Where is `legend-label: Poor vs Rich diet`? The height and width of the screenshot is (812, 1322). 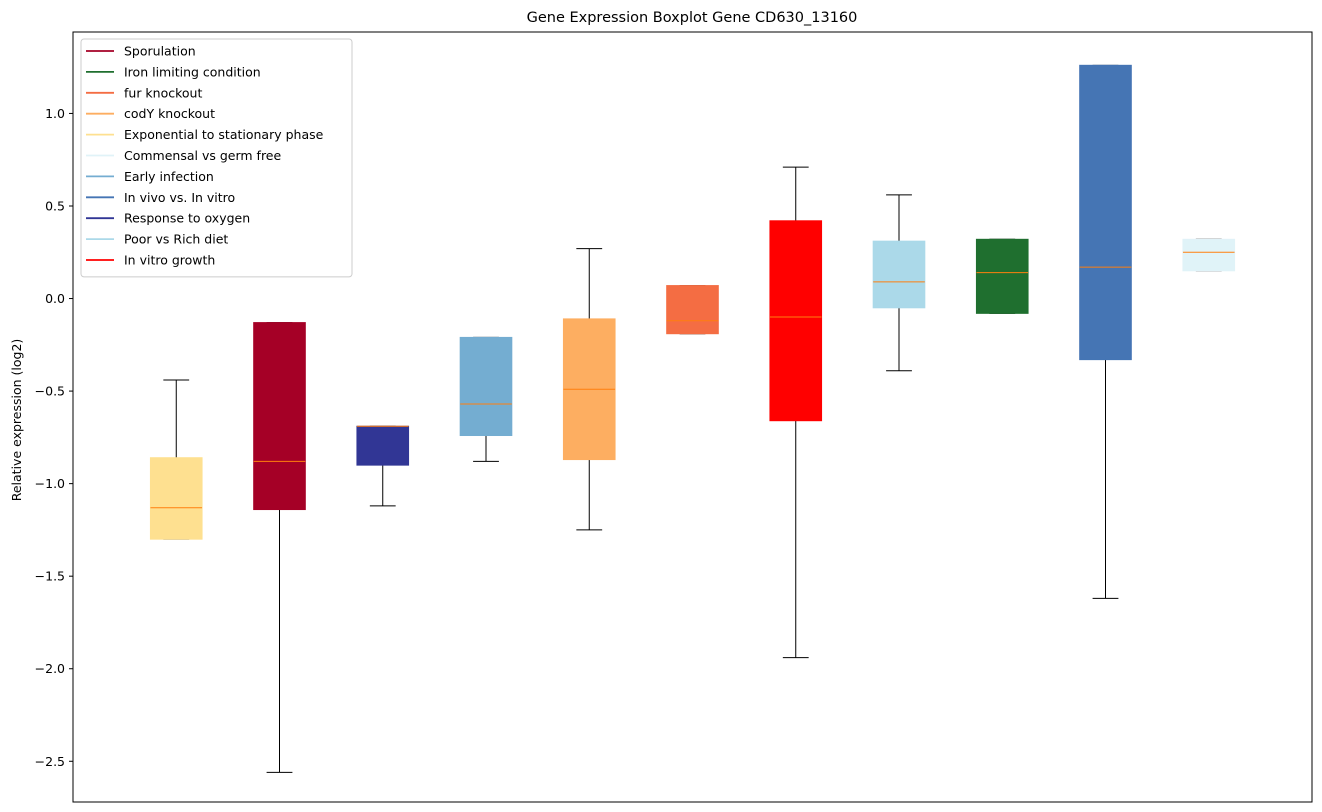 legend-label: Poor vs Rich diet is located at coordinates (176, 239).